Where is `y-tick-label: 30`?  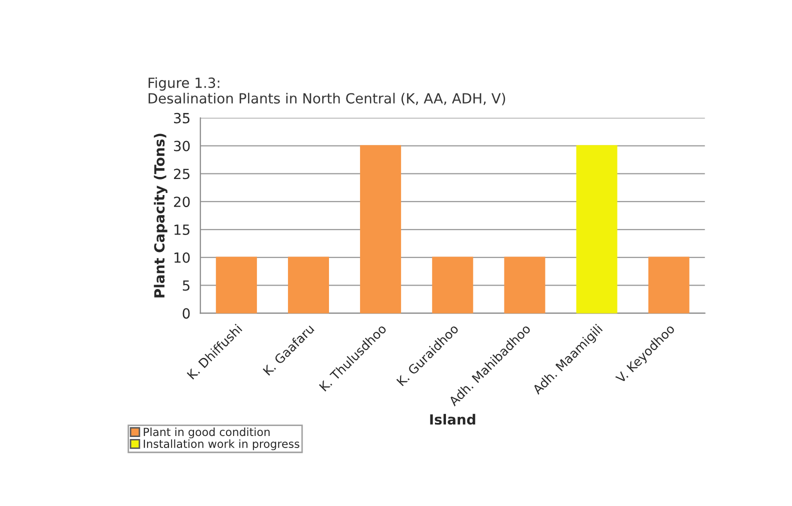
y-tick-label: 30 is located at coordinates (182, 146).